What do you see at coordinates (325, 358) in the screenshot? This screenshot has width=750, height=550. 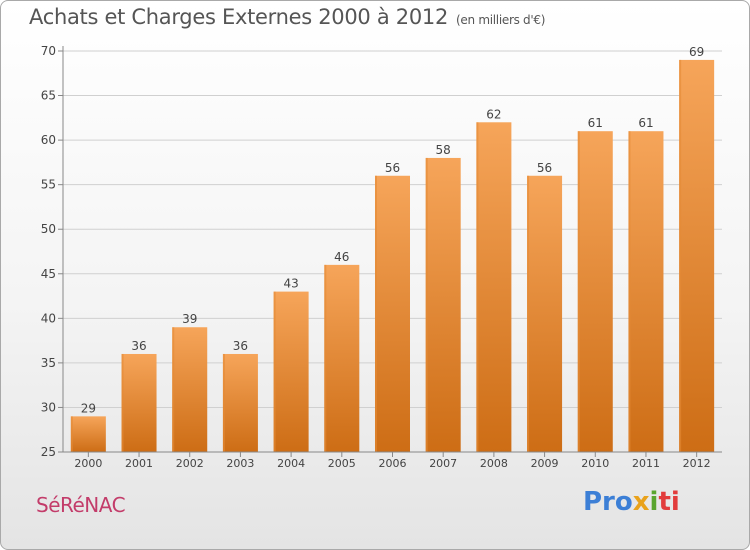 I see `bar-edge-2005` at bounding box center [325, 358].